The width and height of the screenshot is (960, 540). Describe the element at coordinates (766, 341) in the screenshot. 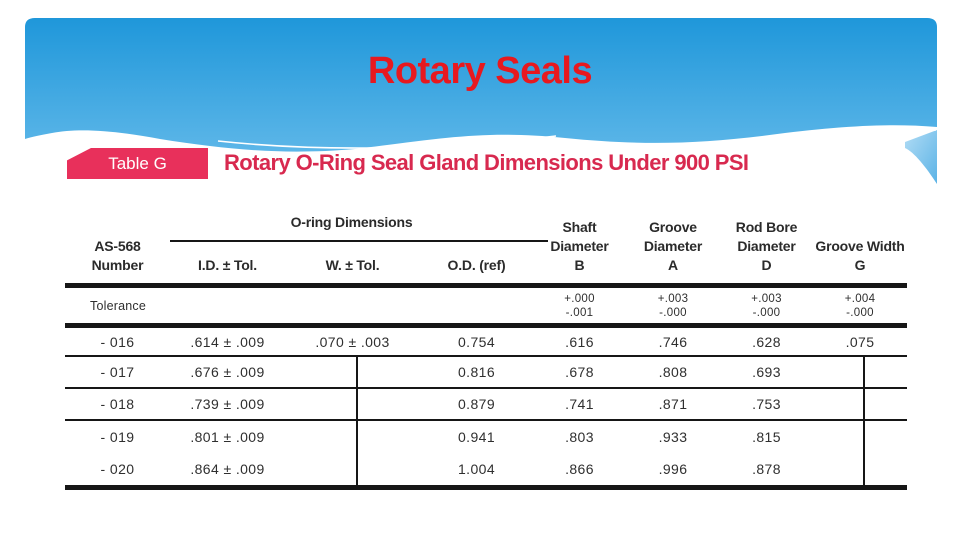

I see `cell-rodbore: .628` at that location.